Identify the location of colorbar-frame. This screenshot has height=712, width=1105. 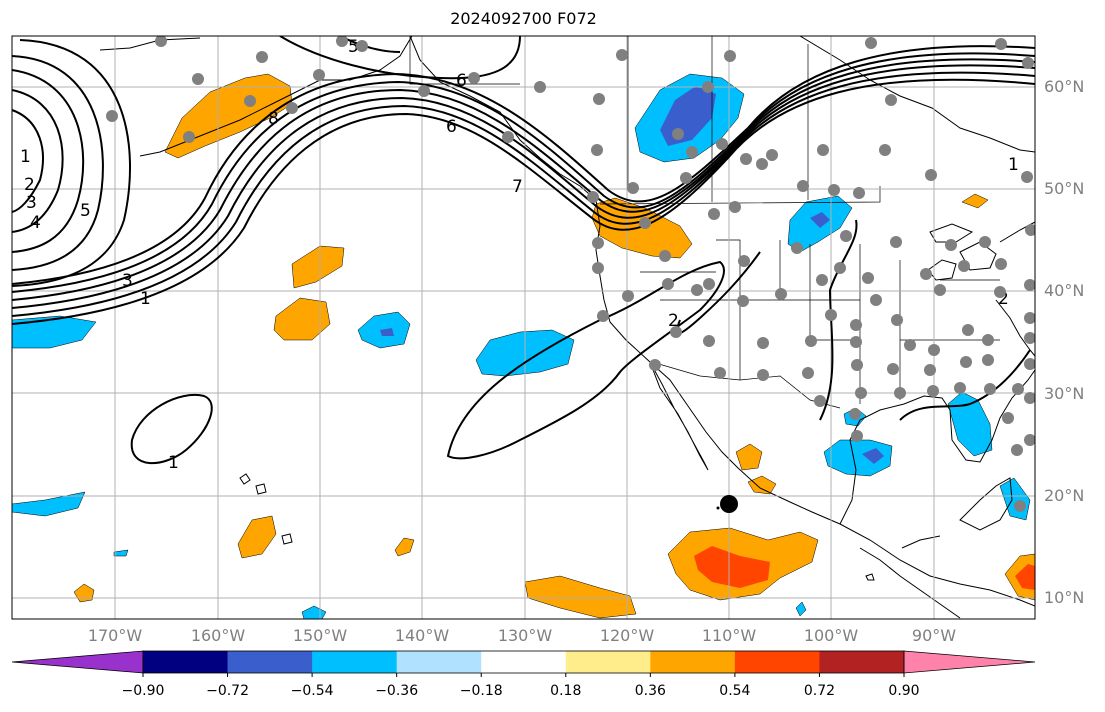
(523, 662).